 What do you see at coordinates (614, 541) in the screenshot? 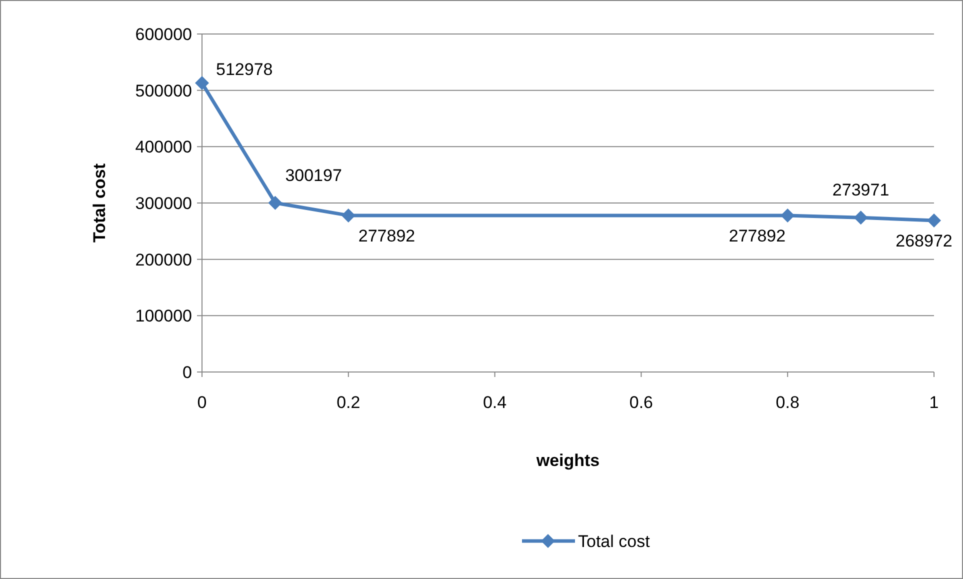
I see `legend-label: Total cost` at bounding box center [614, 541].